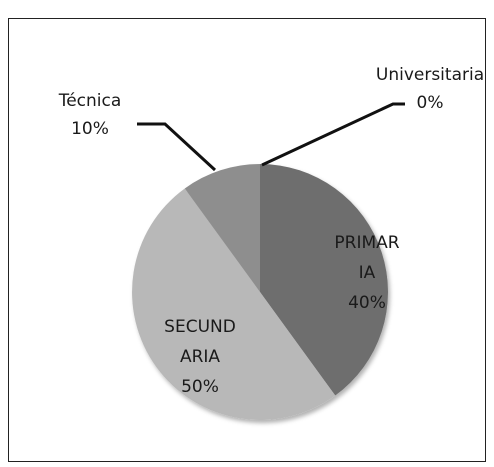 The height and width of the screenshot is (467, 494). I want to click on value-label: 10%, so click(90, 129).